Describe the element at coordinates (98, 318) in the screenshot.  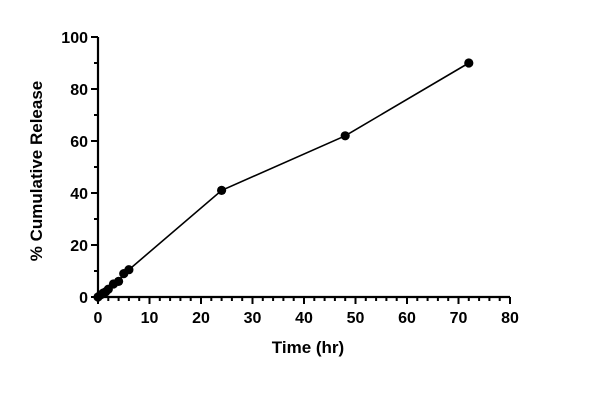
I see `x-tick-label: 0` at that location.